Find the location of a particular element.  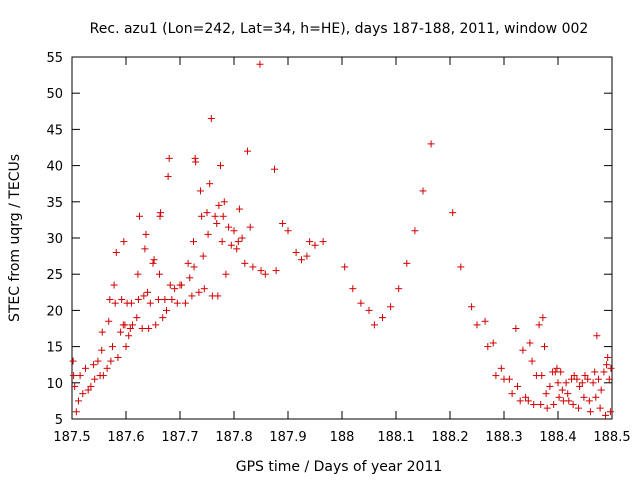

y-tick-labels: 5 10 15 20 25 30 35 40 45 50 55 is located at coordinates (54, 239).